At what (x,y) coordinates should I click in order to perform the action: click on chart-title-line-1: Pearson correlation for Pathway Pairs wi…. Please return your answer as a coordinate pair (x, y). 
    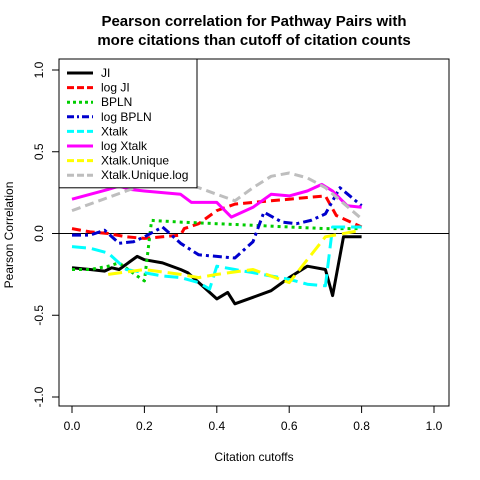
    Looking at the image, I should click on (253, 21).